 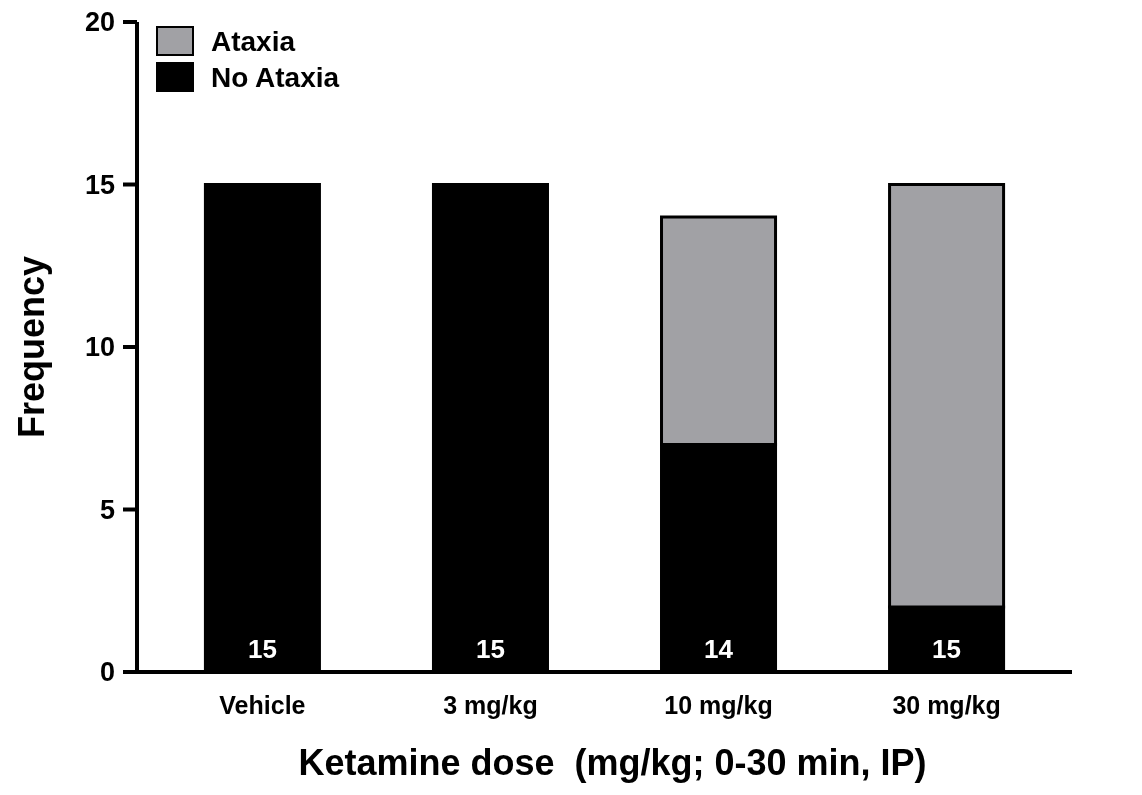 I want to click on legend-label: No Ataxia, so click(x=275, y=77).